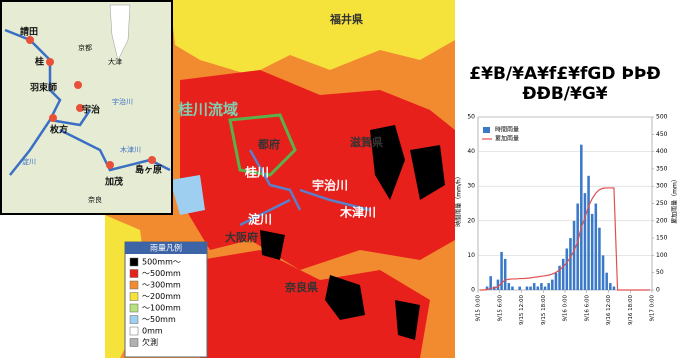 This screenshot has width=680, height=362. What do you see at coordinates (507, 139) in the screenshot?
I see `legend-label: 累加雨量` at bounding box center [507, 139].